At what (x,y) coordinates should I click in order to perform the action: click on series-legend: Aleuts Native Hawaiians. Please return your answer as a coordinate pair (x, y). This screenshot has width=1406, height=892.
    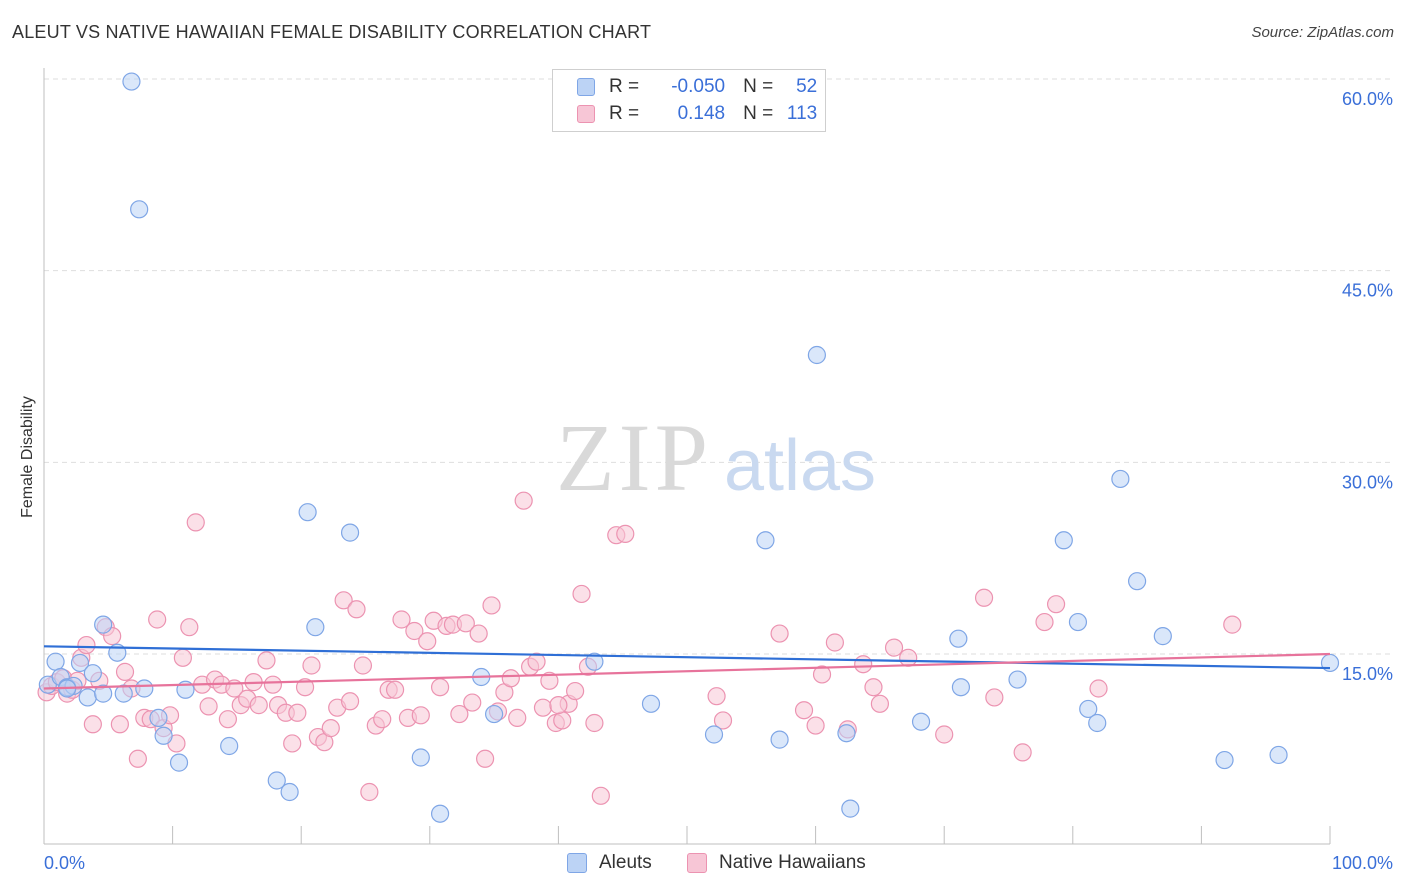
    Looking at the image, I should click on (703, 865).